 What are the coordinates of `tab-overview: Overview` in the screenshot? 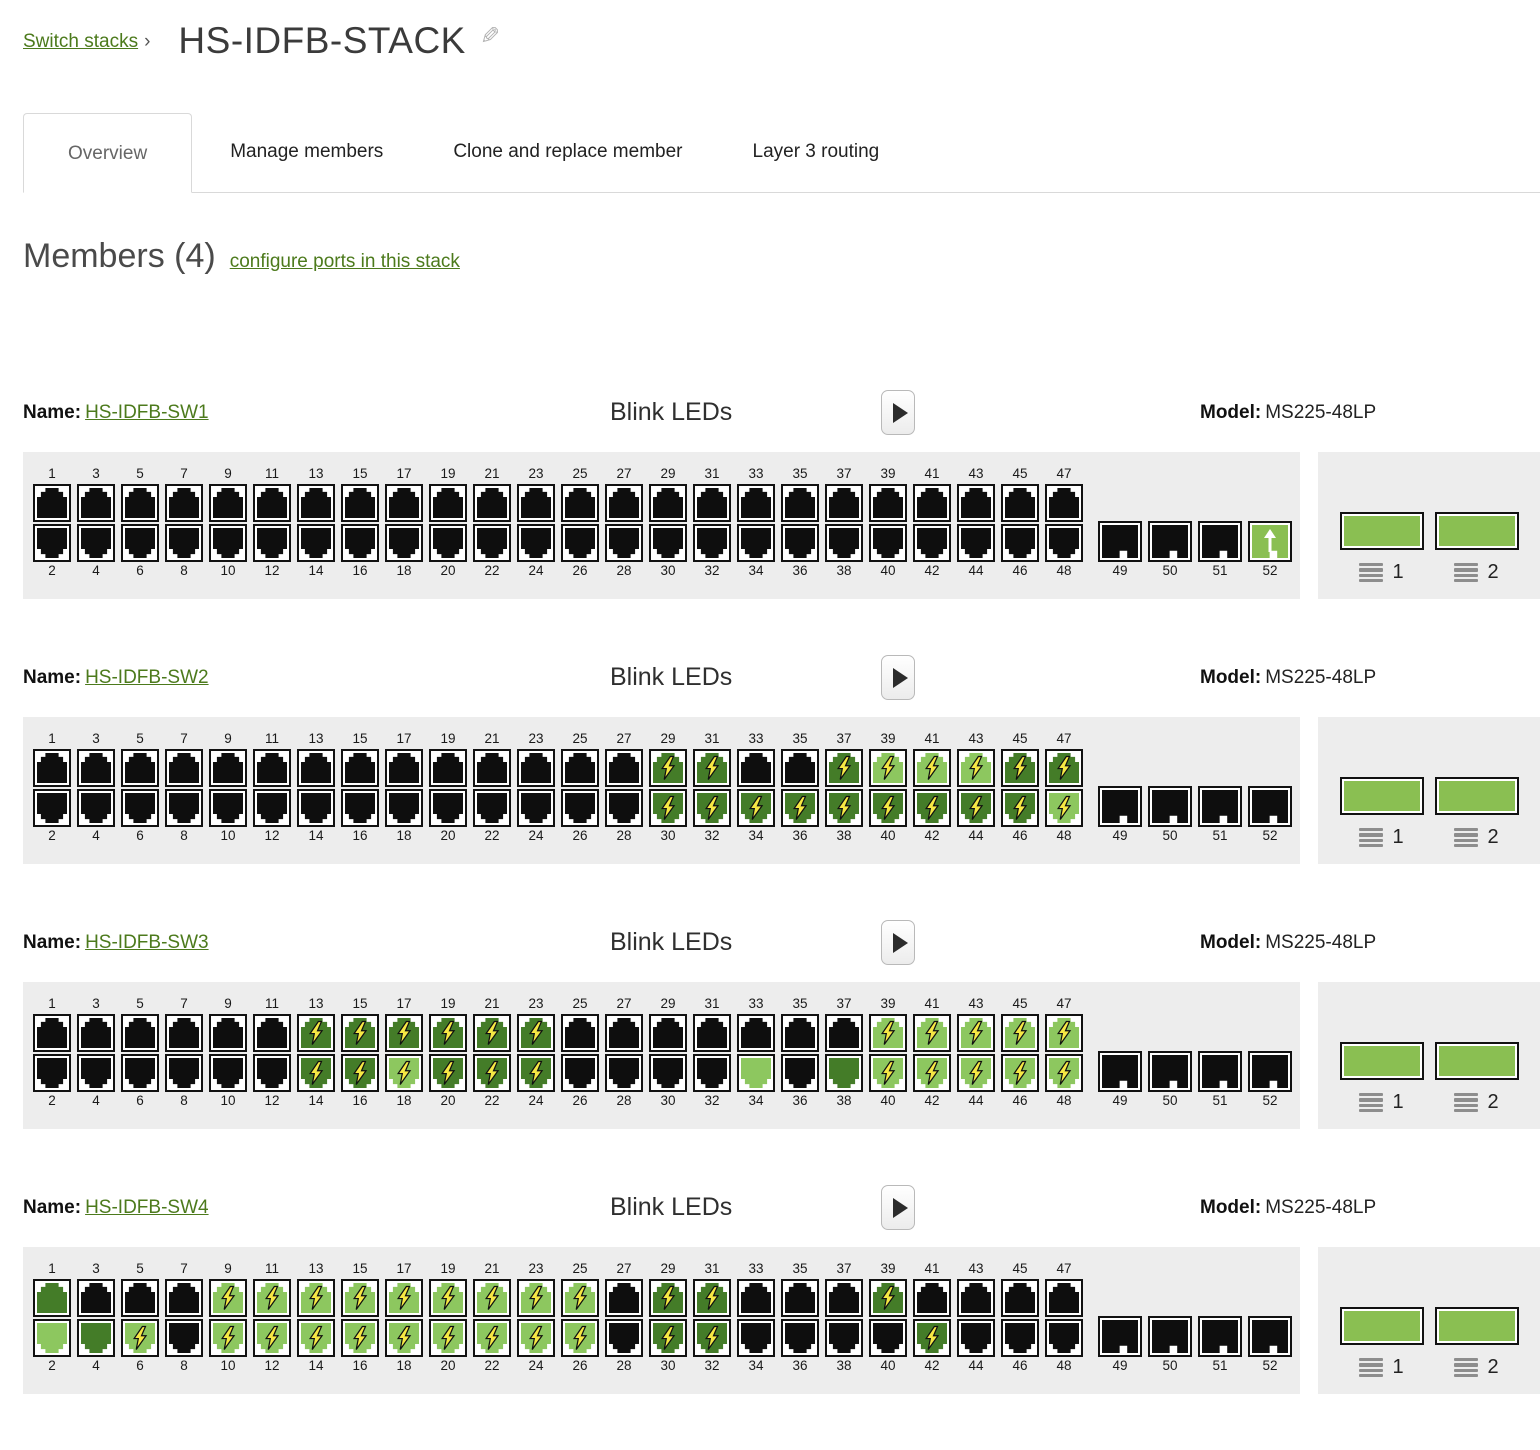 It's located at (108, 153).